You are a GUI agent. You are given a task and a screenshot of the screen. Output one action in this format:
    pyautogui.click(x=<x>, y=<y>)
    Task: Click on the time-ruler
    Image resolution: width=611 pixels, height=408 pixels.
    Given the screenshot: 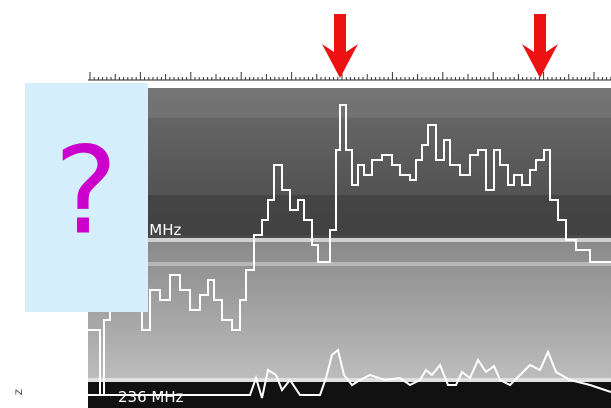 What is the action you would take?
    pyautogui.click(x=349, y=76)
    